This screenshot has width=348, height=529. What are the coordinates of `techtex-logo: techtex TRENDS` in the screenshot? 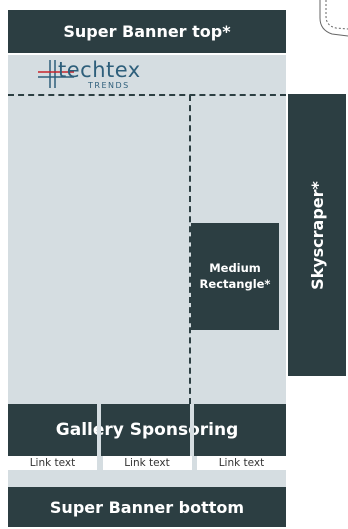 It's located at (106, 75).